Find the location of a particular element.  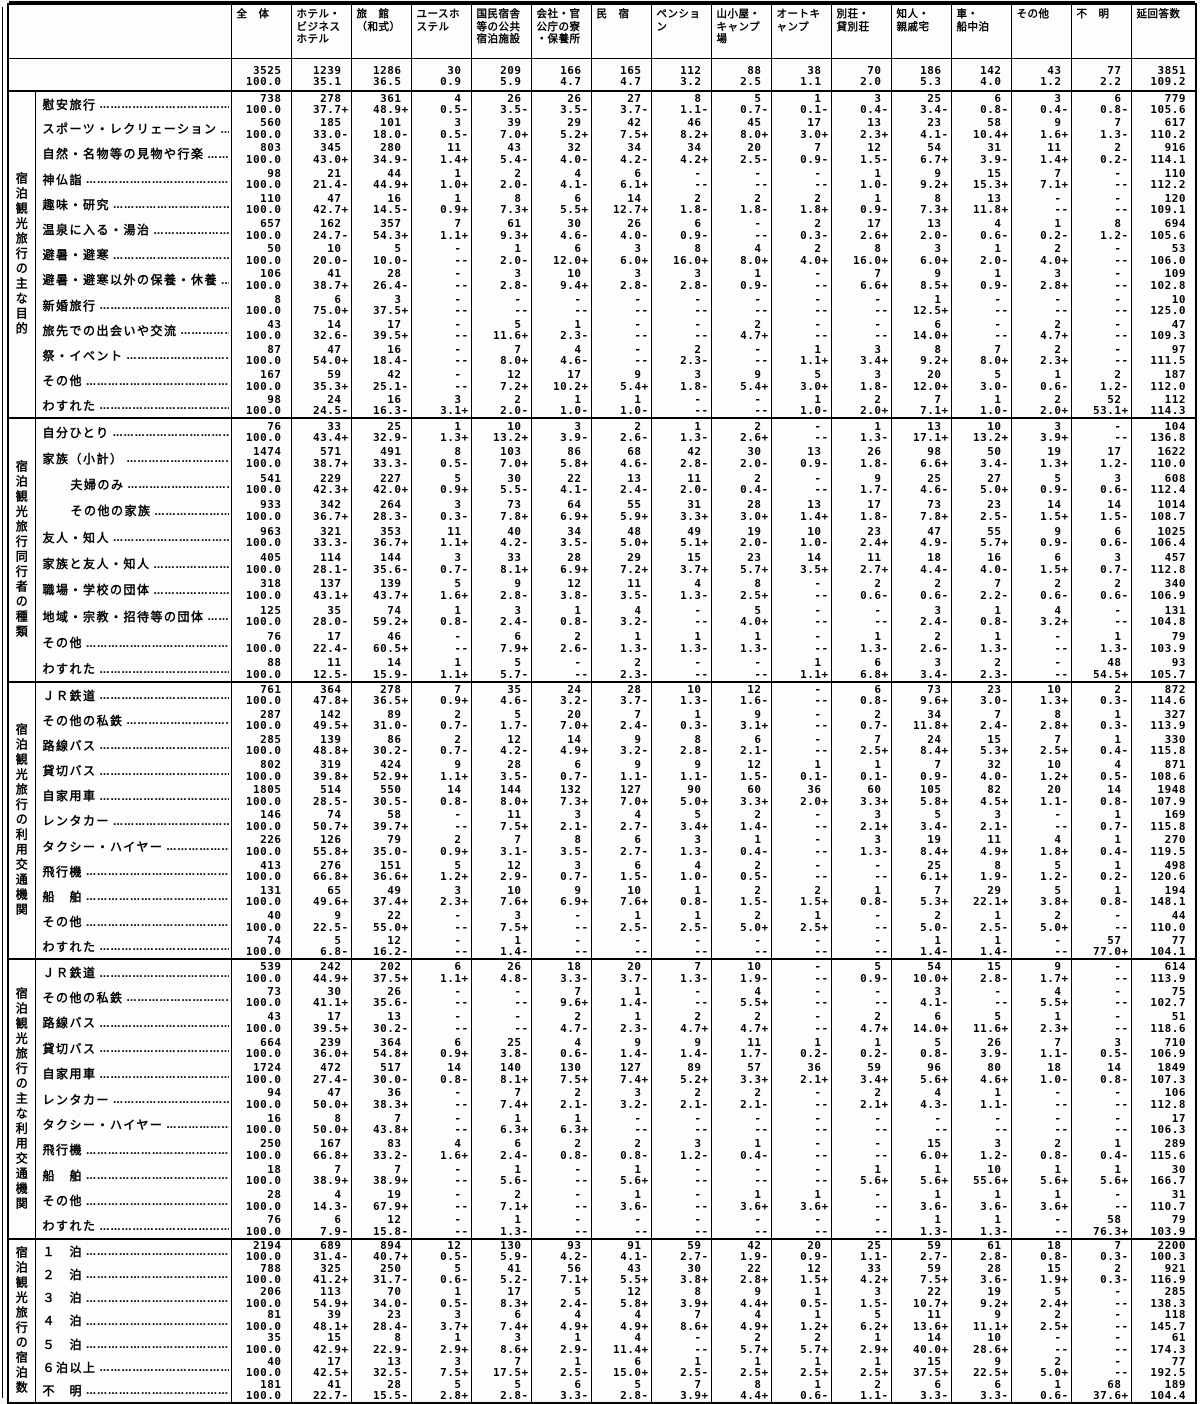

cell-percent-line: 0.9- is located at coordinates (694, 235).